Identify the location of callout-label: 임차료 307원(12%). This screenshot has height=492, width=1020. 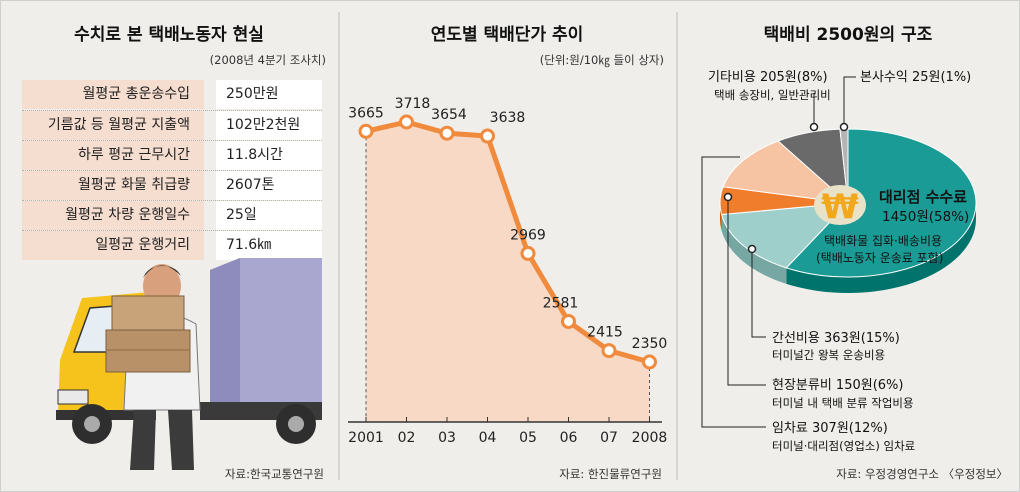
(830, 428).